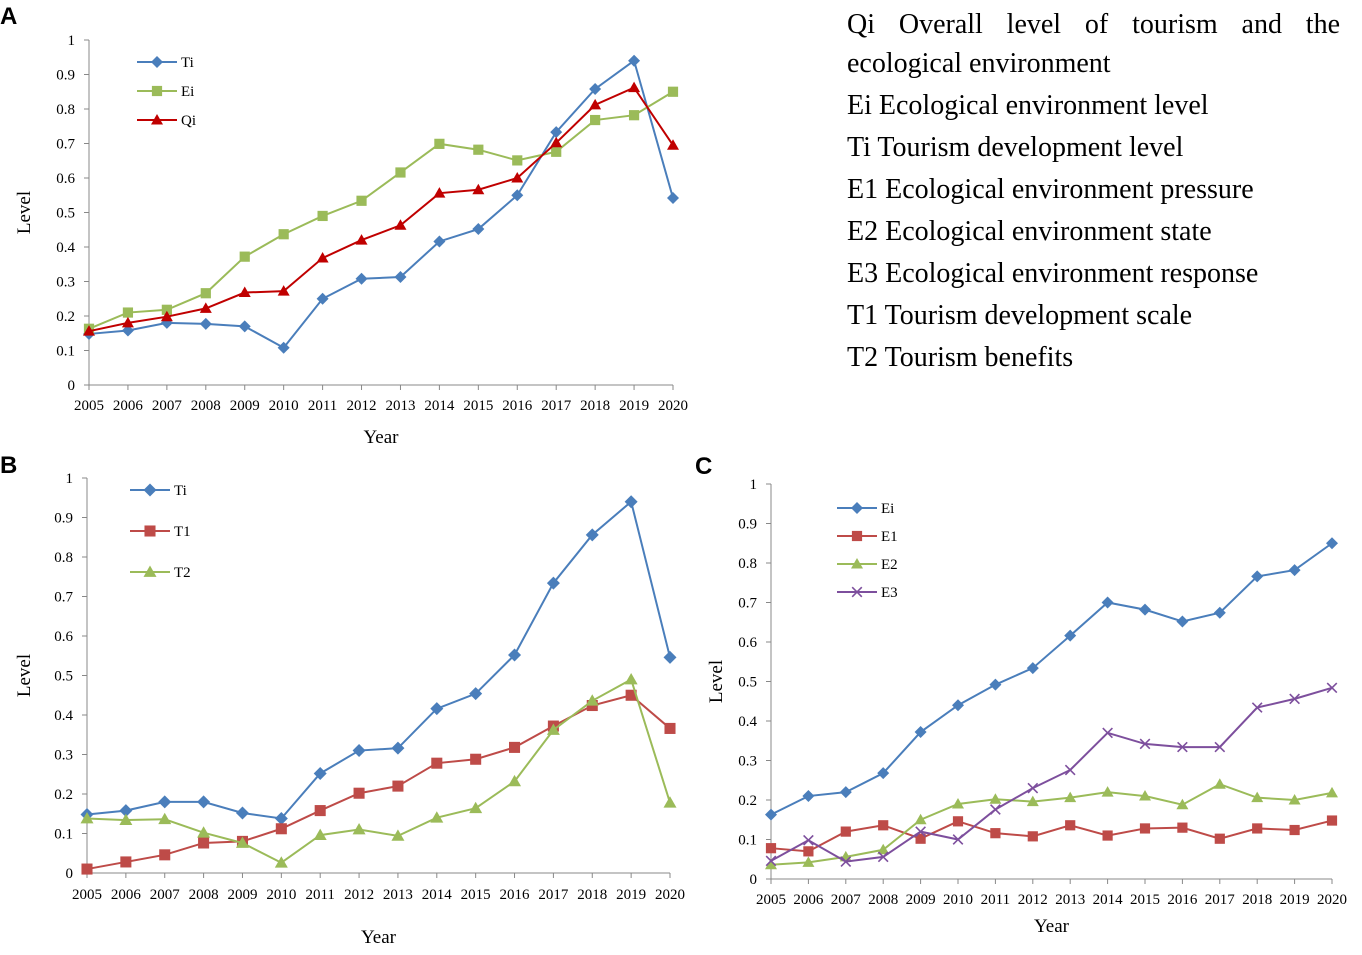 This screenshot has height=955, width=1362. I want to click on panel-a-x-axis-title: Year, so click(381, 437).